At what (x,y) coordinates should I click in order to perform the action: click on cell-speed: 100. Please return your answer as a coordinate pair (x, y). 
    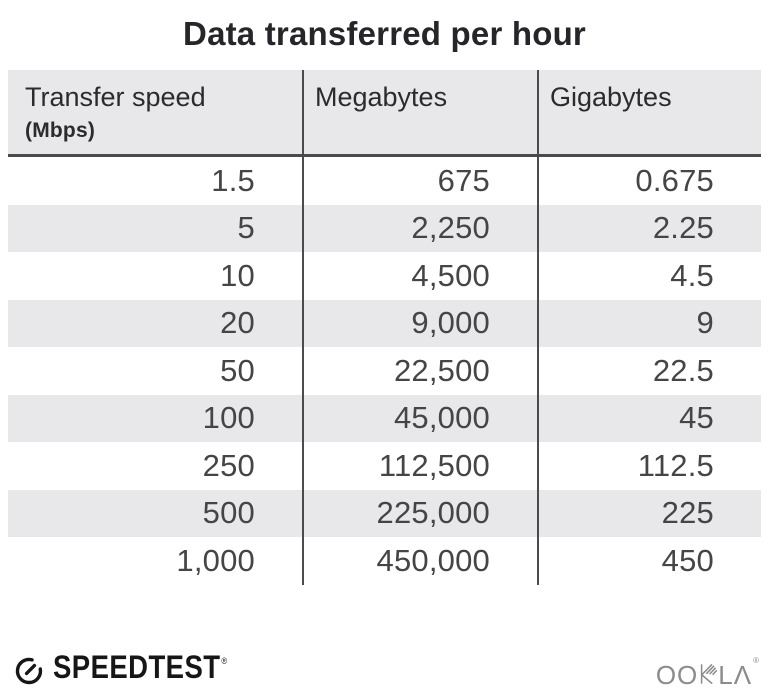
    Looking at the image, I should click on (155, 418).